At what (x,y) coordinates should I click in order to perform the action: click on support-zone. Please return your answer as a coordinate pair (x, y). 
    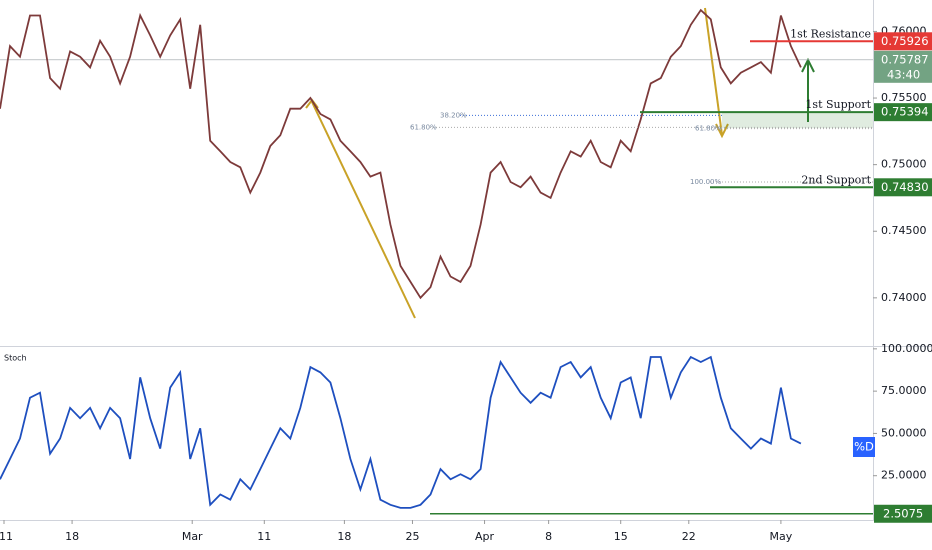
    Looking at the image, I should click on (797, 120).